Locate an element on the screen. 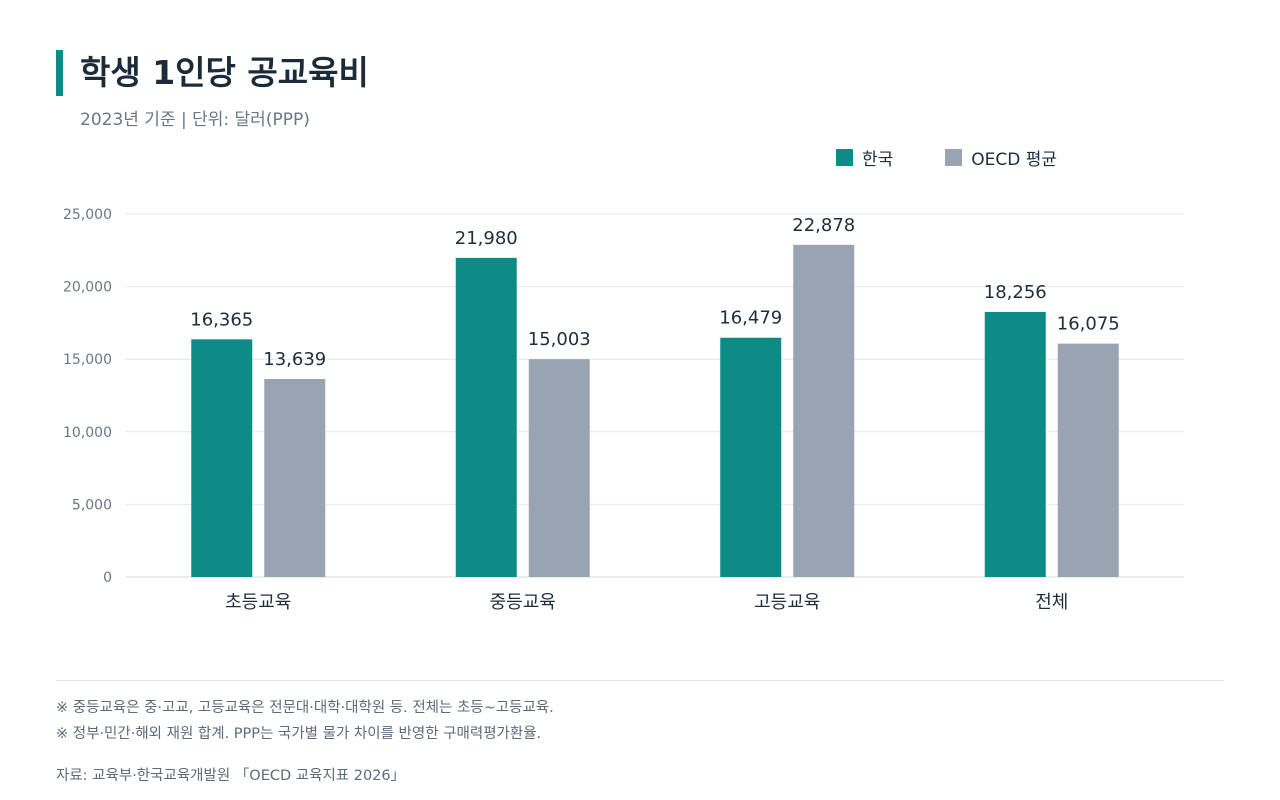 The width and height of the screenshot is (1280, 800). bar-value-label: 18,256 is located at coordinates (1015, 292).